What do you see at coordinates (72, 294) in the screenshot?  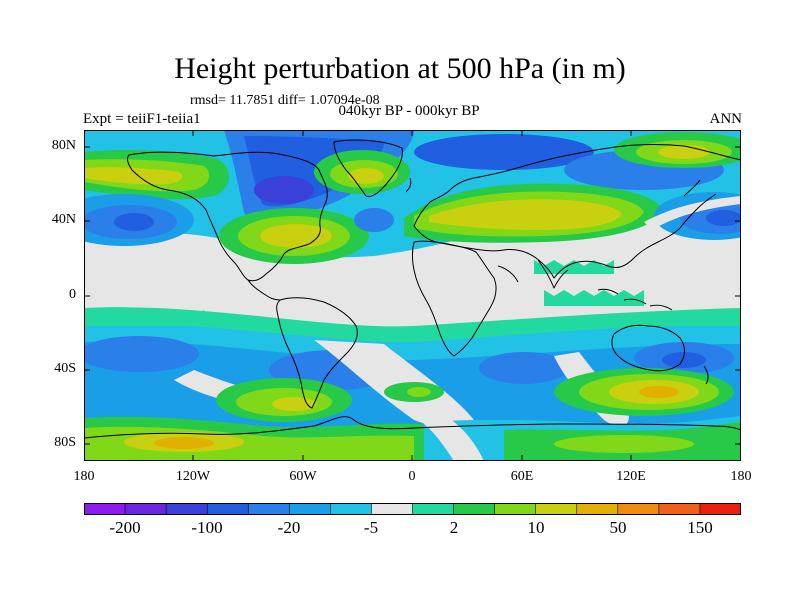 I see `lat-tick-label: 0` at bounding box center [72, 294].